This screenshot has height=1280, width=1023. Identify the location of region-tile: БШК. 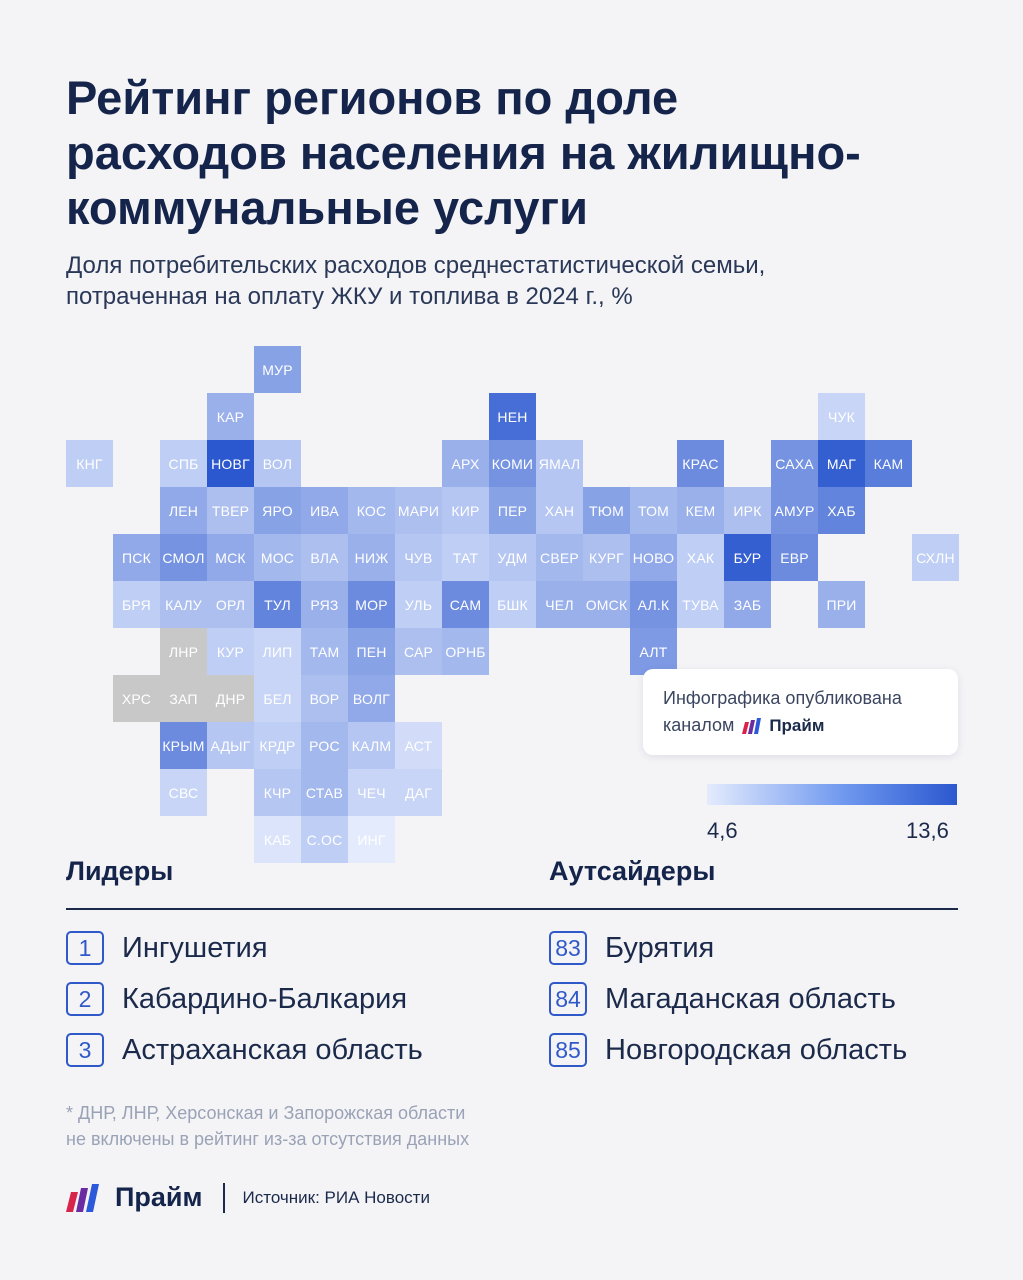
(512, 604).